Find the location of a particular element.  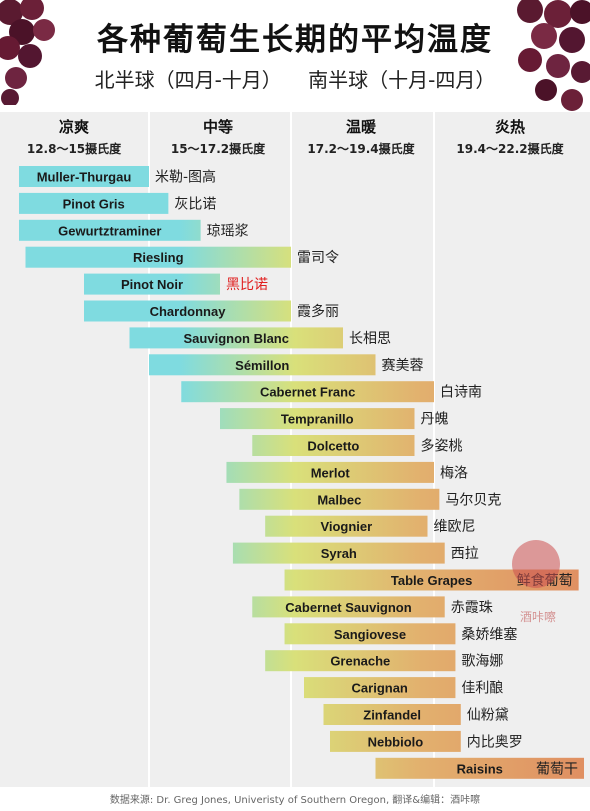

watermark-logo-icon is located at coordinates (536, 564).